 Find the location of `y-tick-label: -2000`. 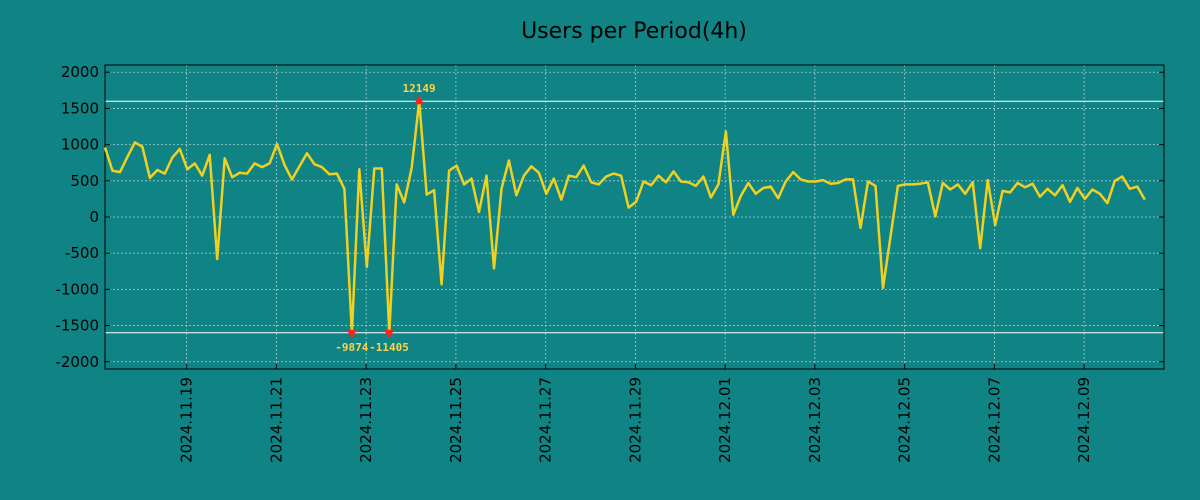

y-tick-label: -2000 is located at coordinates (77, 362).